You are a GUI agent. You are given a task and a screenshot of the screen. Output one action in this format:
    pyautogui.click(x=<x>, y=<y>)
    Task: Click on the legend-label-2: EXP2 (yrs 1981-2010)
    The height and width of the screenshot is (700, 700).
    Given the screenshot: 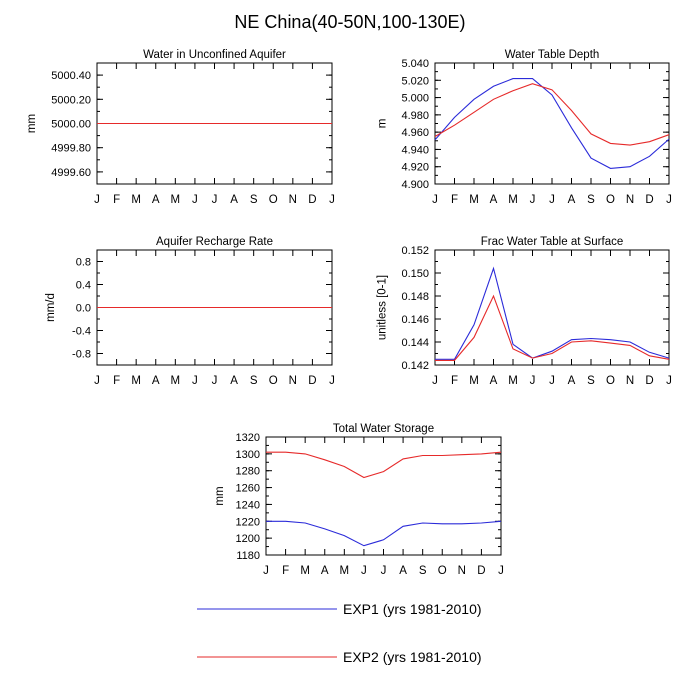 What is the action you would take?
    pyautogui.click(x=412, y=657)
    